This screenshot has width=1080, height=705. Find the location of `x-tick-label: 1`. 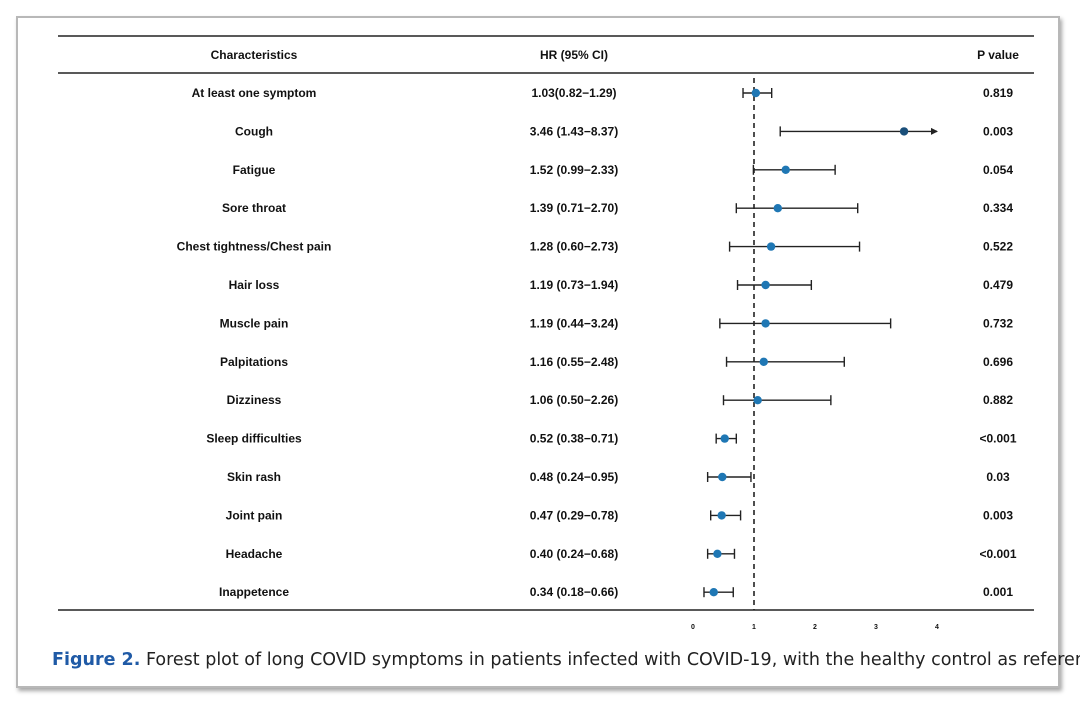

x-tick-label: 1 is located at coordinates (754, 627).